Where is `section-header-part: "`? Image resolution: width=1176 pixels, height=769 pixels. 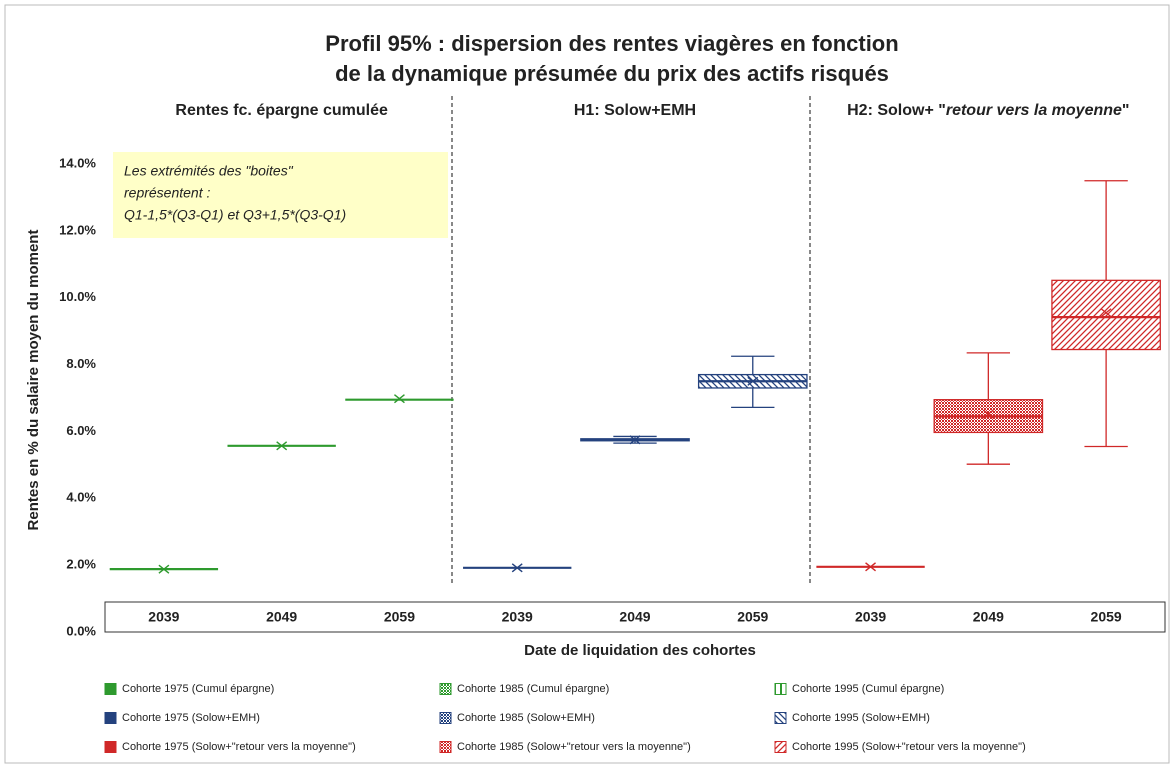
section-header-part: " is located at coordinates (1126, 110).